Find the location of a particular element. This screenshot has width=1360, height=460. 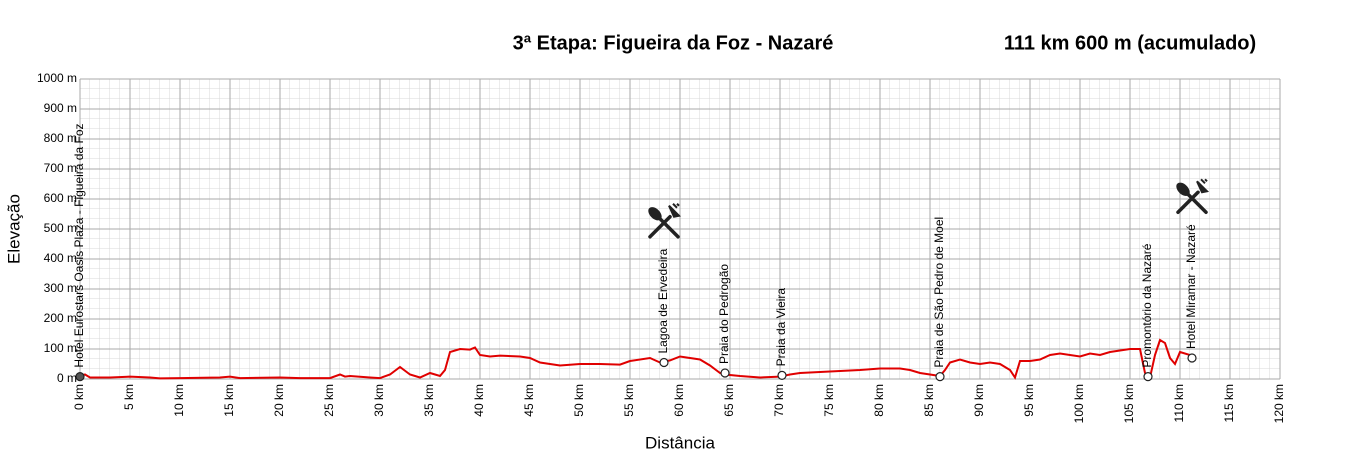

x-tick-label: 15 km is located at coordinates (229, 400).